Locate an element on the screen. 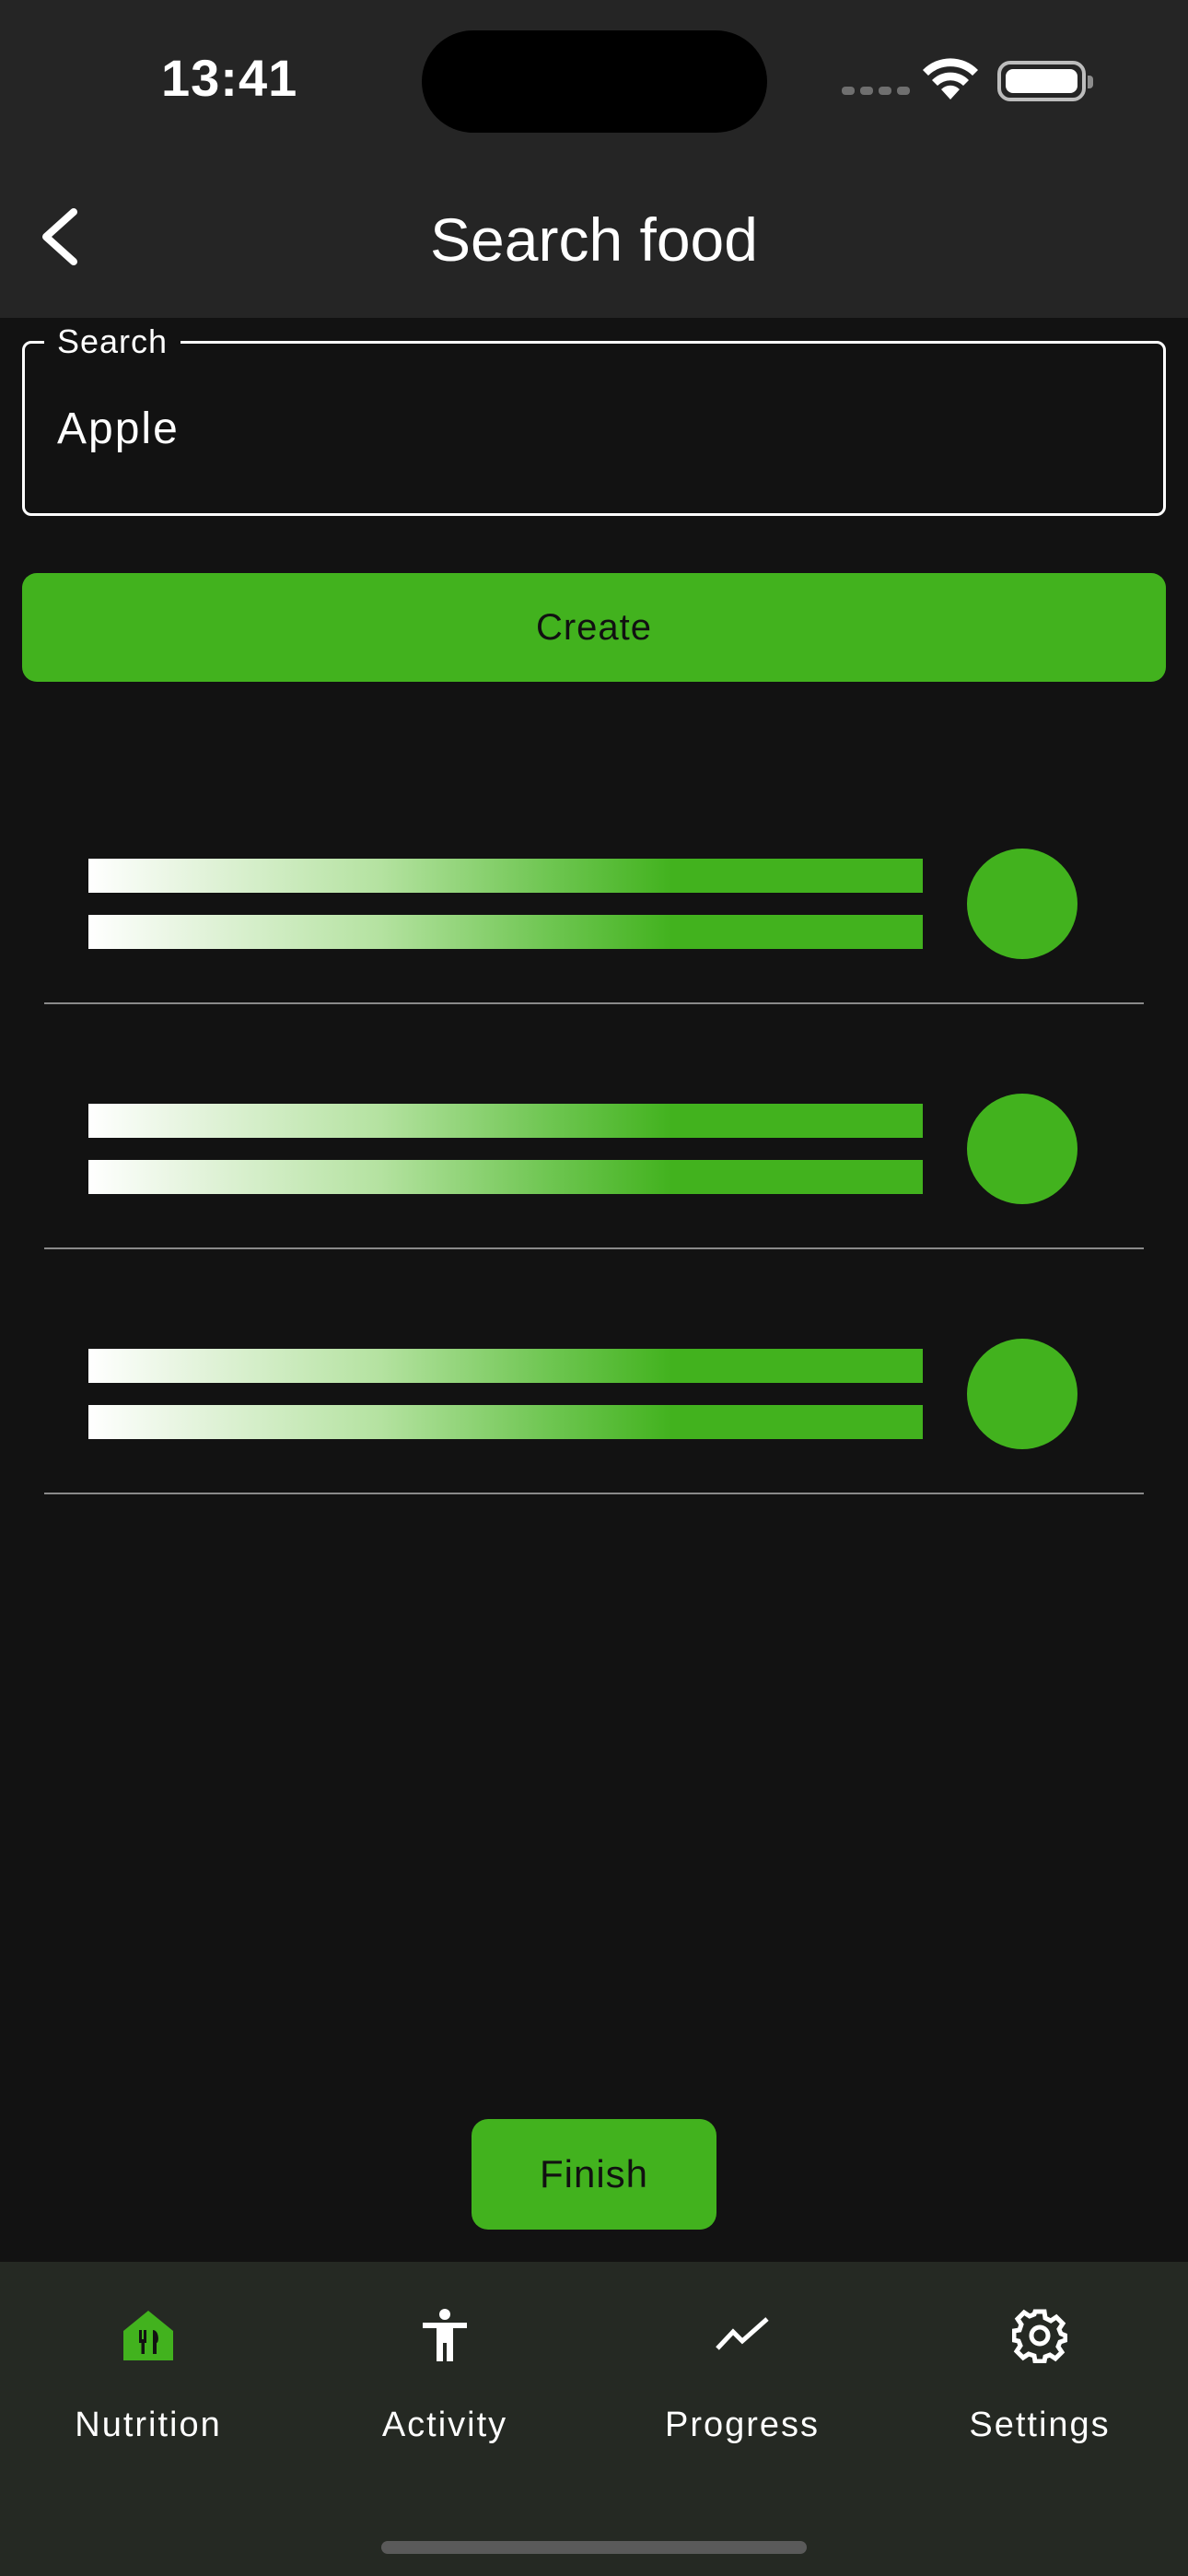  nav-label: Settings is located at coordinates (1040, 2425).